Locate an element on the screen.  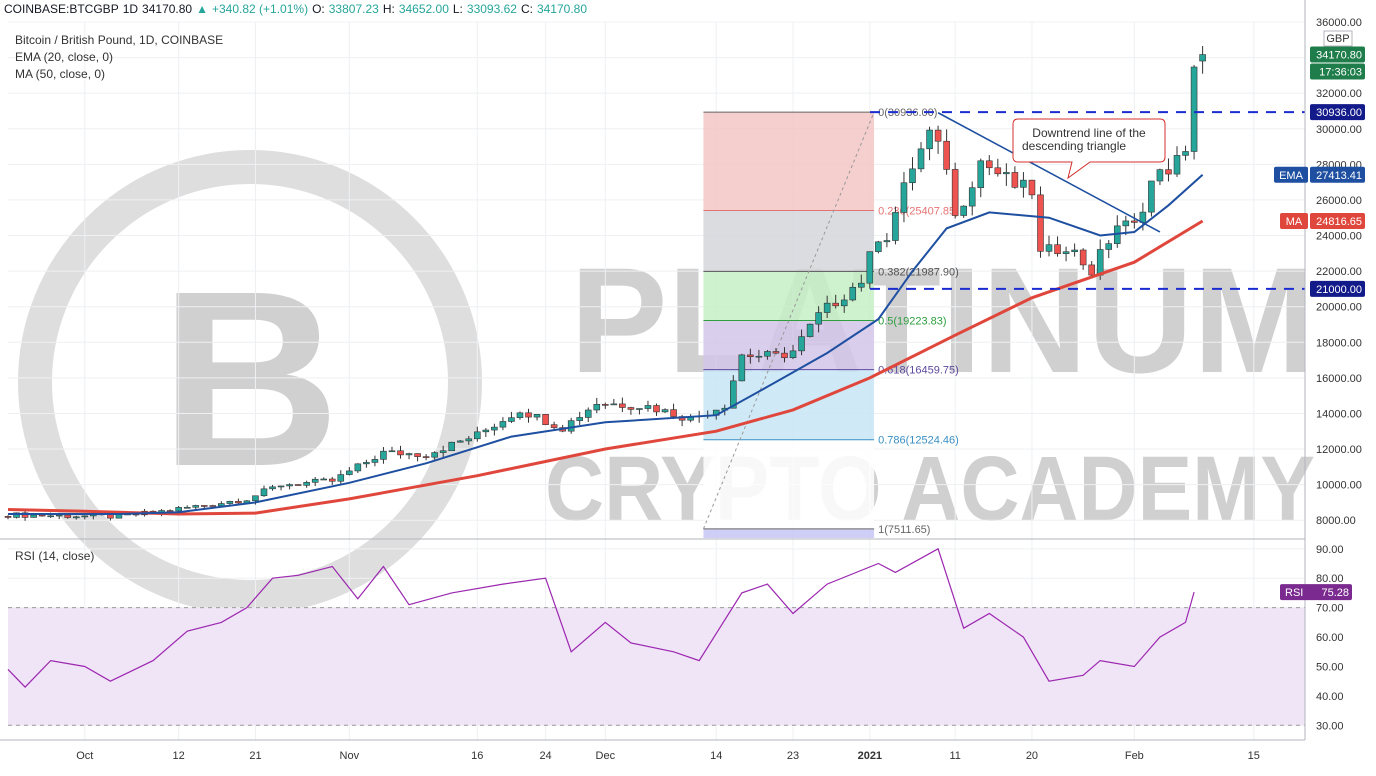
symbol-name: COINBASE:BTCGBP is located at coordinates (61, 9).